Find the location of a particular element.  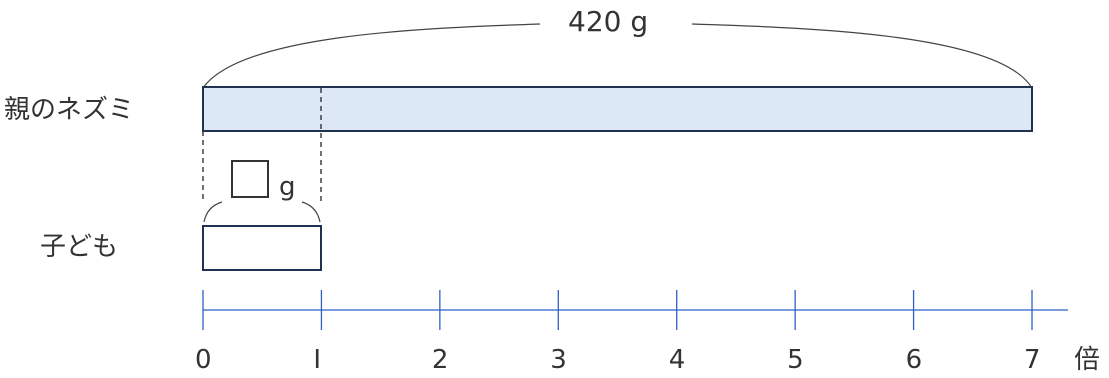

axis-tick-label: 2 is located at coordinates (440, 360).